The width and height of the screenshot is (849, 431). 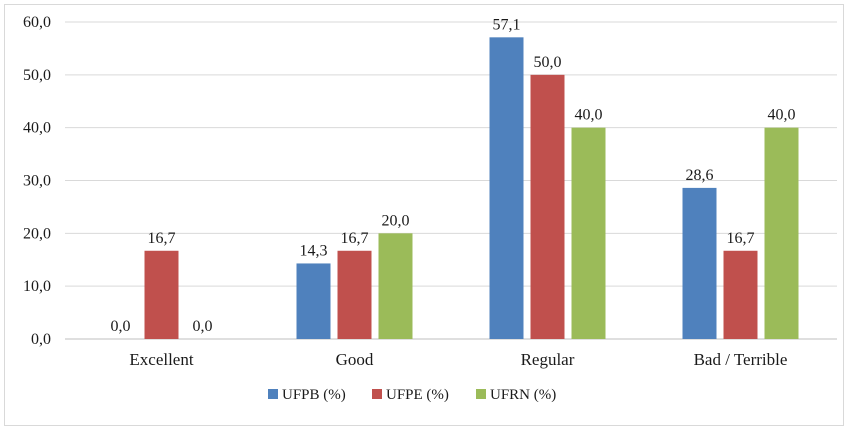 What do you see at coordinates (458, 359) in the screenshot?
I see `x-axis-categories: Excellent Good Regular Bad / Terrible` at bounding box center [458, 359].